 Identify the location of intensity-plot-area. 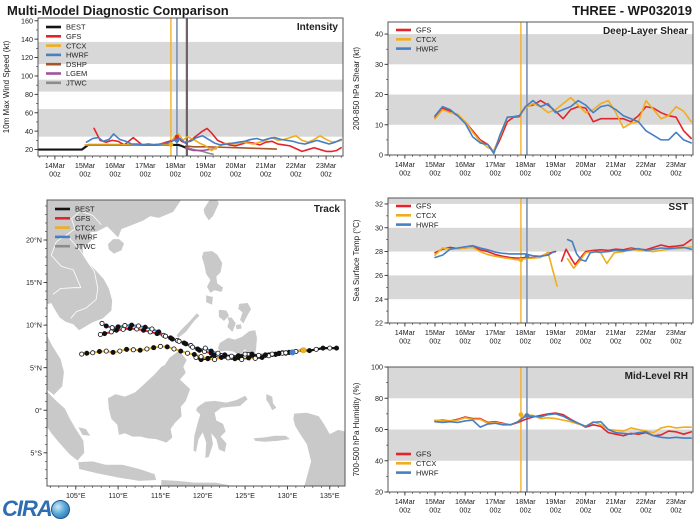
(190, 87).